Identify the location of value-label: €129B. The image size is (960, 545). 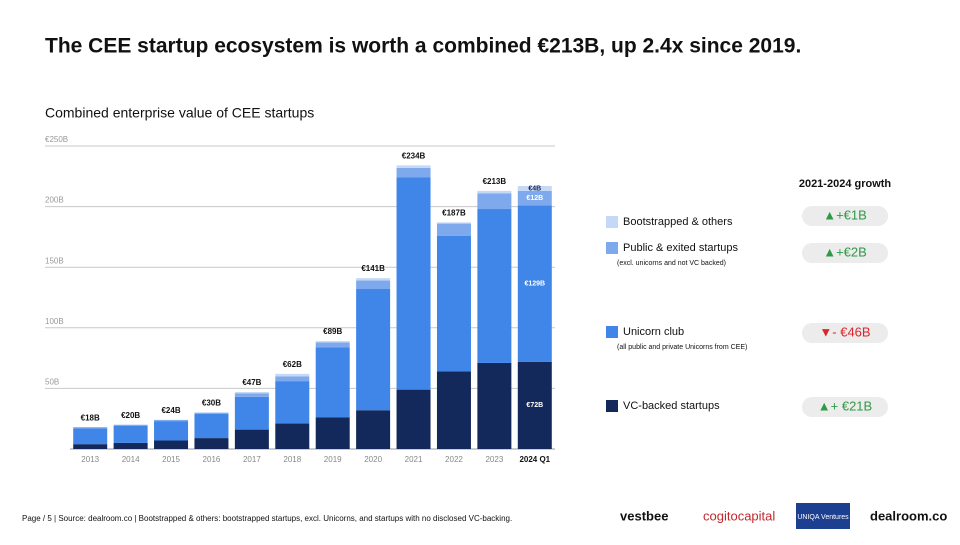
(534, 283).